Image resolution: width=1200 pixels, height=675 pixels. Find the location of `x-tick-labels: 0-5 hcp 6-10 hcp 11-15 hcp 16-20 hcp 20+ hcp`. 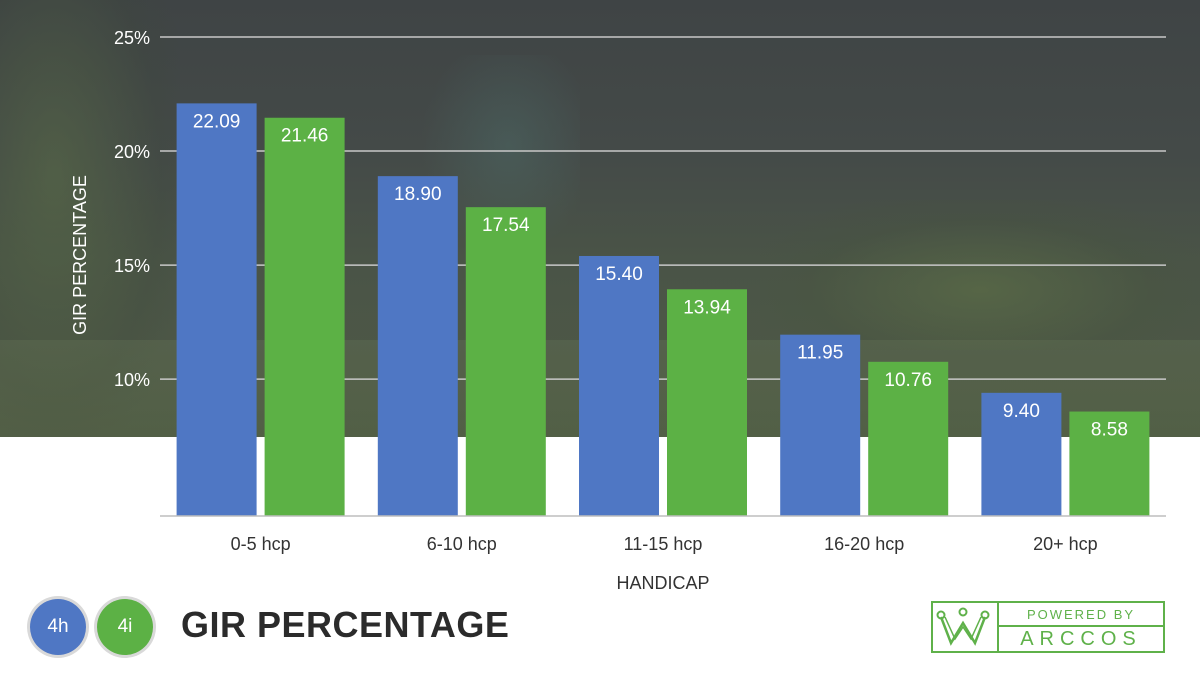

x-tick-labels: 0-5 hcp 6-10 hcp 11-15 hcp 16-20 hcp 20+ hcp is located at coordinates (664, 544).